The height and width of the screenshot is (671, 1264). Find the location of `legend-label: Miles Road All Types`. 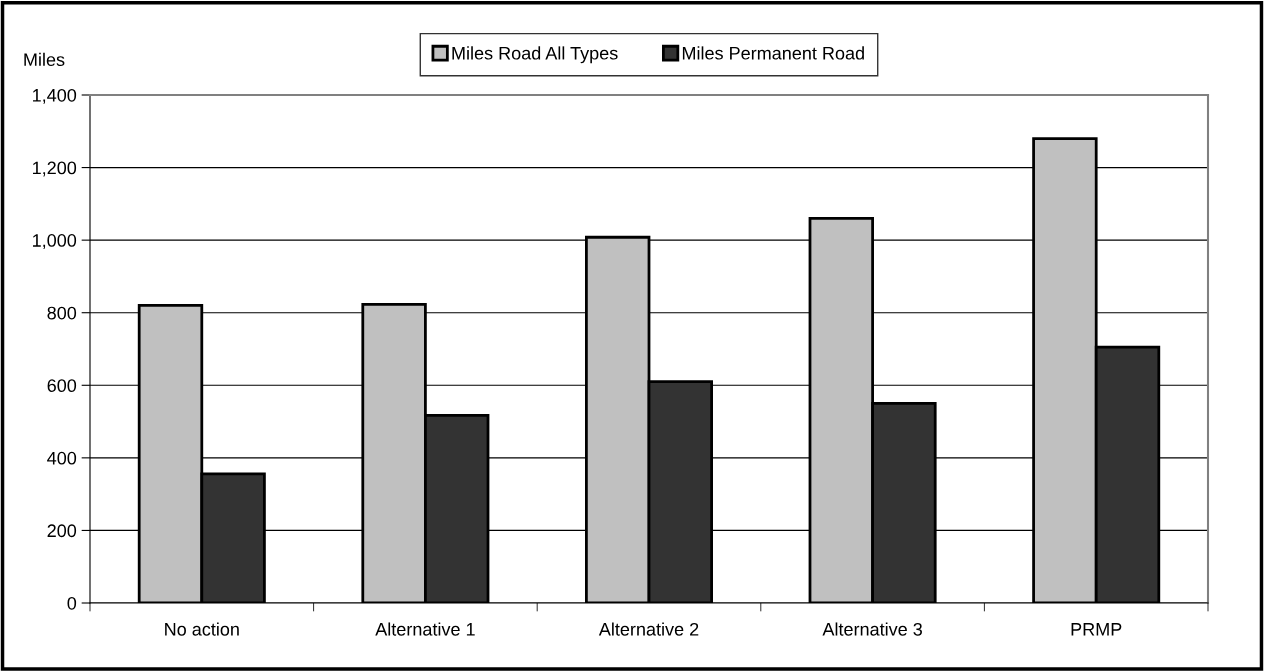

legend-label: Miles Road All Types is located at coordinates (535, 55).